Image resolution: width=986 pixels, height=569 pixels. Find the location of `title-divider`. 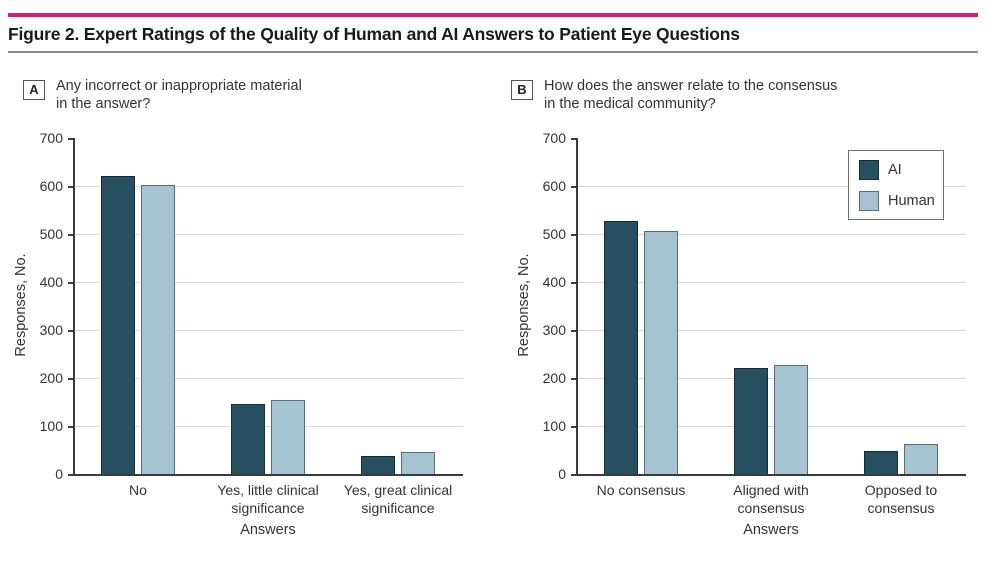

title-divider is located at coordinates (493, 52).